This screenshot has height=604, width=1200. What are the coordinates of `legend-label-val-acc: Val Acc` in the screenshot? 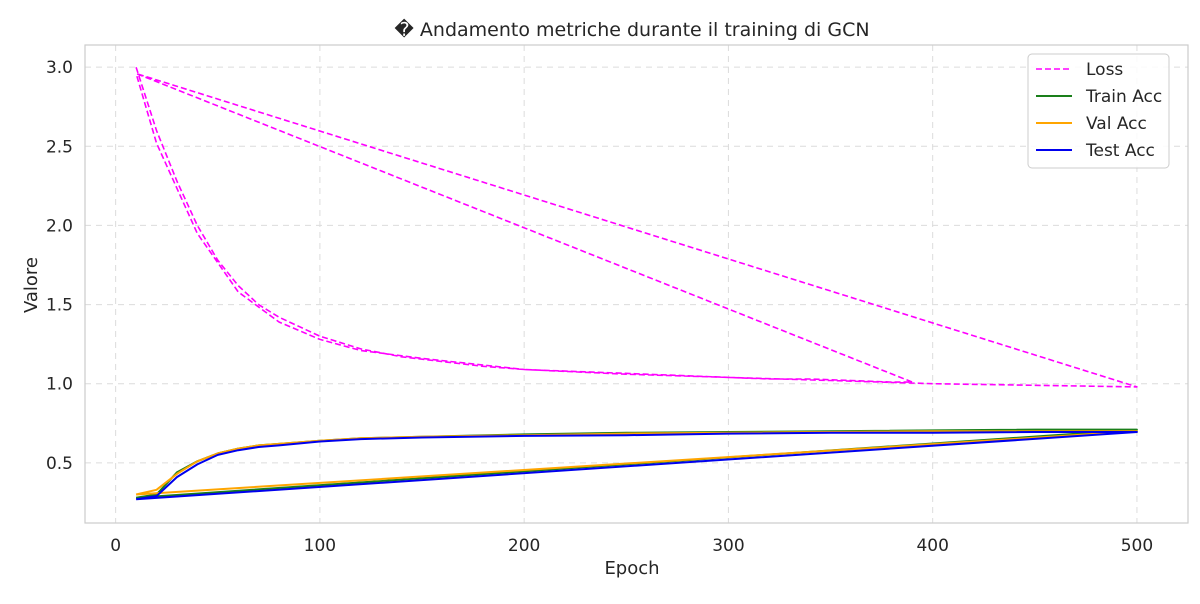 It's located at (1116, 124).